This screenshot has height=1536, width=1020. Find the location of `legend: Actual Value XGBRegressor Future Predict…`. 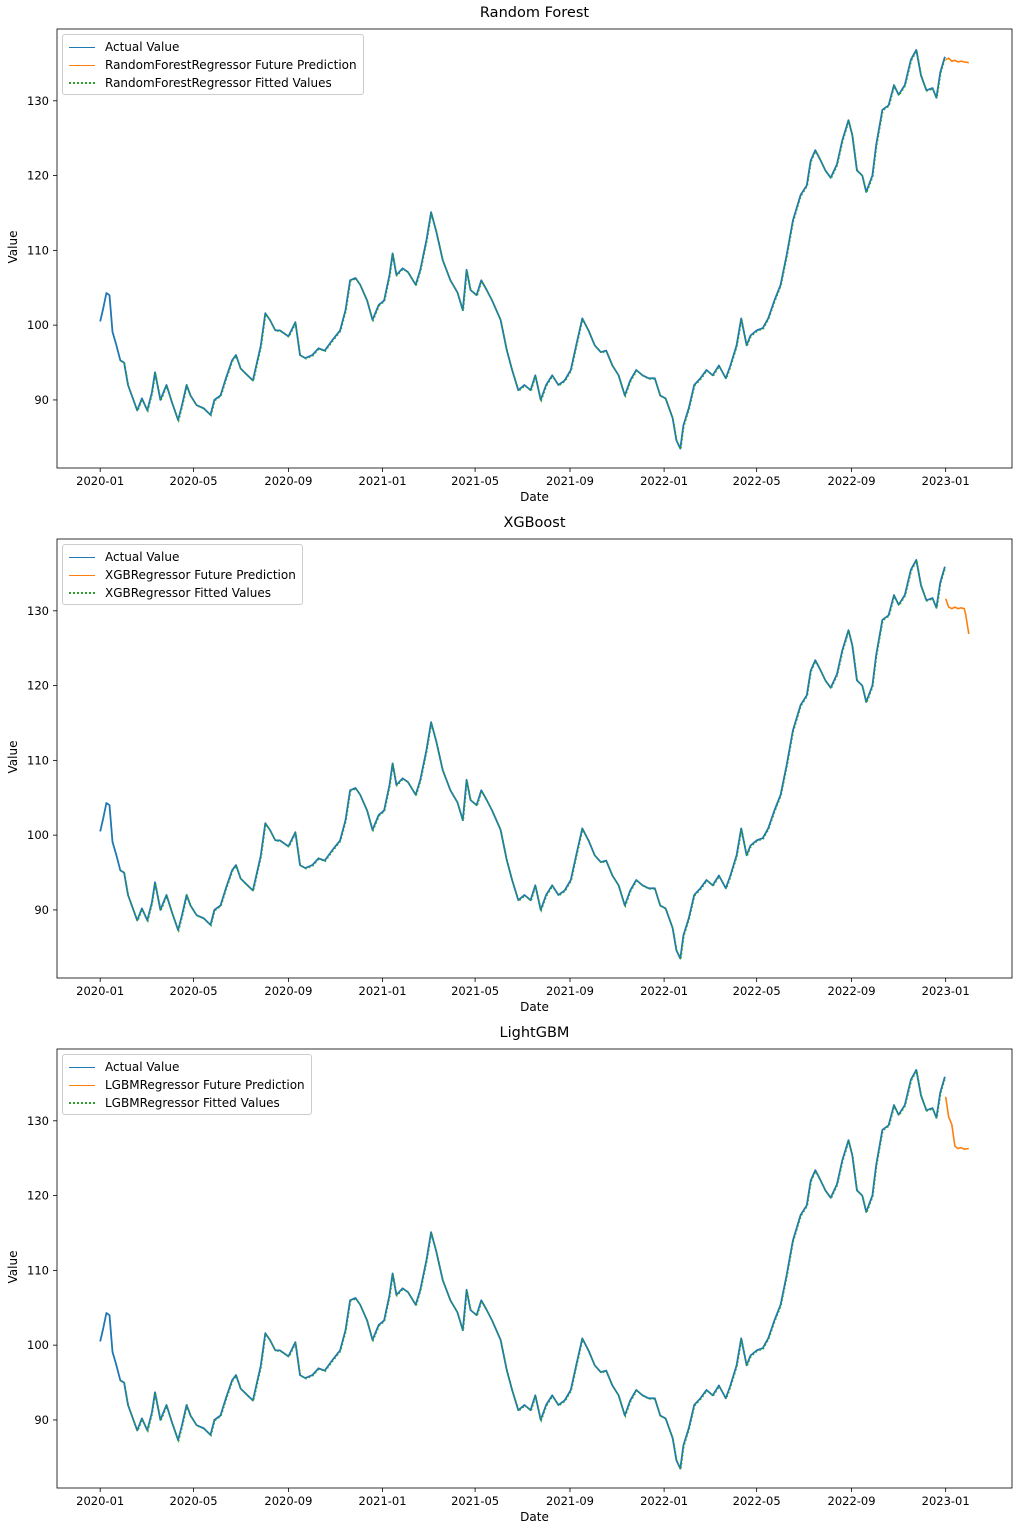

legend: Actual Value XGBRegressor Future Predict… is located at coordinates (182, 574).